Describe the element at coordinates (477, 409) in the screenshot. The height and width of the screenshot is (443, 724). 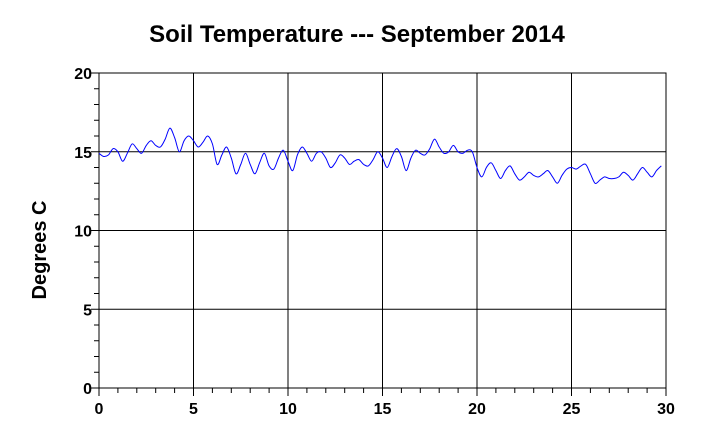
I see `x-tick-label: 20` at that location.